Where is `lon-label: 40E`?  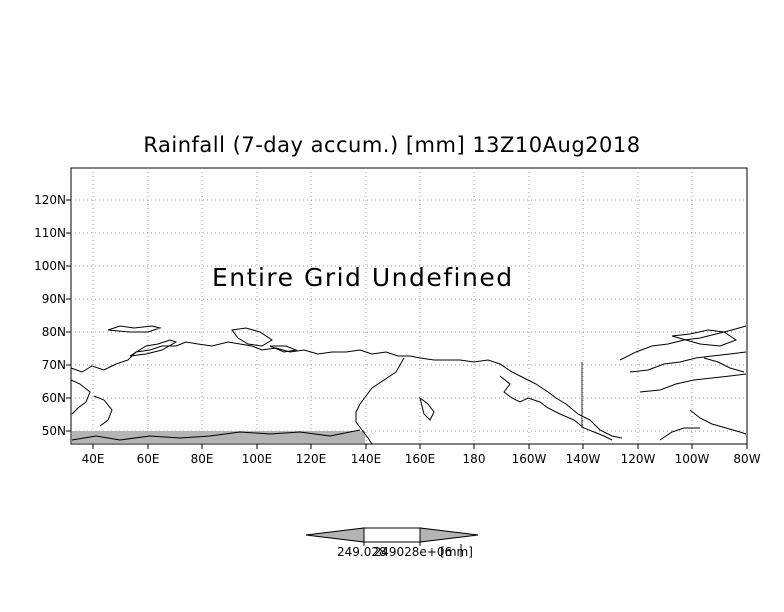
lon-label: 40E is located at coordinates (93, 459).